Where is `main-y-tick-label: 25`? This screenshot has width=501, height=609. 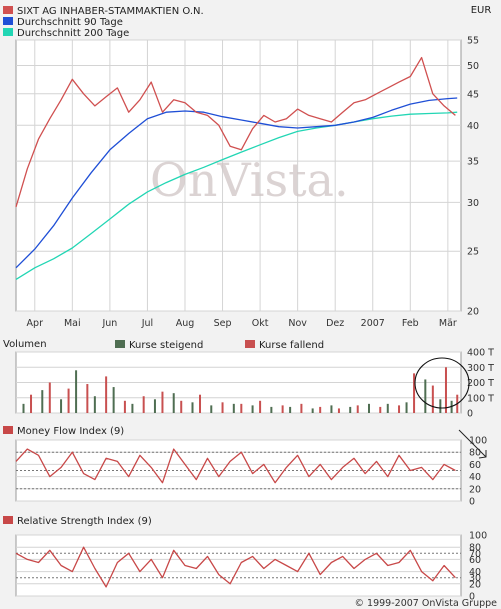
main-y-tick-label: 25 is located at coordinates (473, 252).